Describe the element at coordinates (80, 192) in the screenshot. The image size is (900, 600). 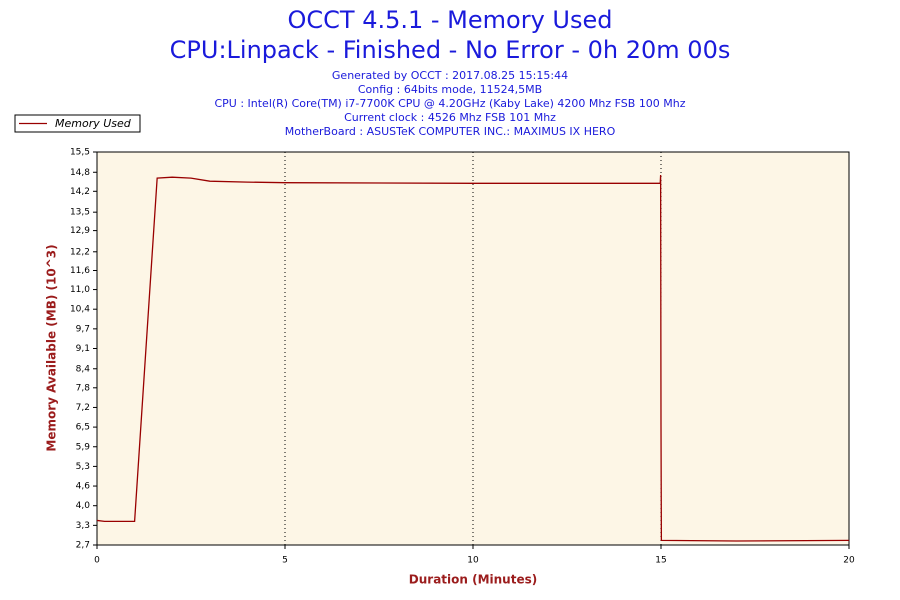
I see `y-tick-label: 14,2` at that location.